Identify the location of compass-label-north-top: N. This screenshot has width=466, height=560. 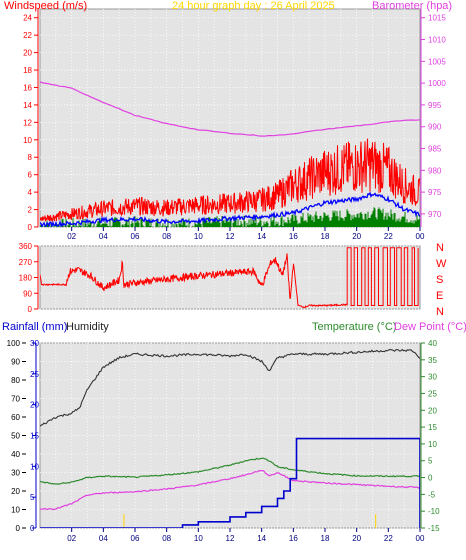
(440, 248).